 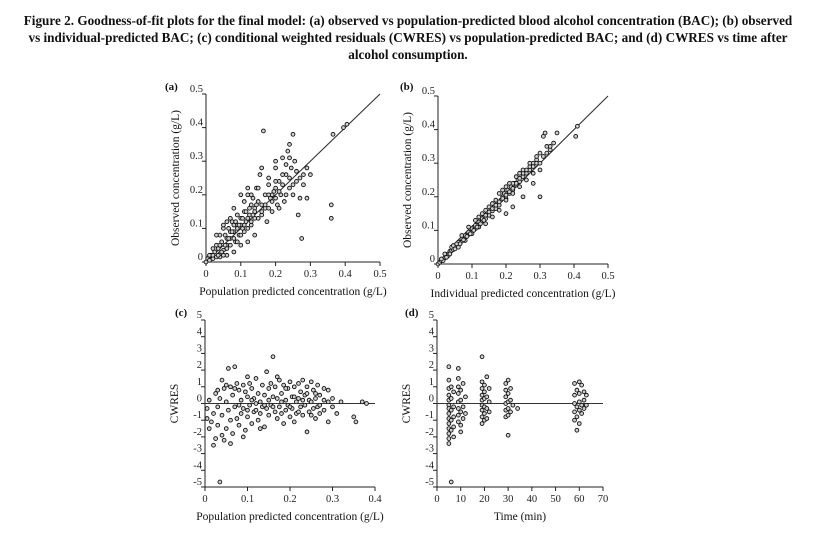 I want to click on y-tick-label: 0.2, so click(x=196, y=190).